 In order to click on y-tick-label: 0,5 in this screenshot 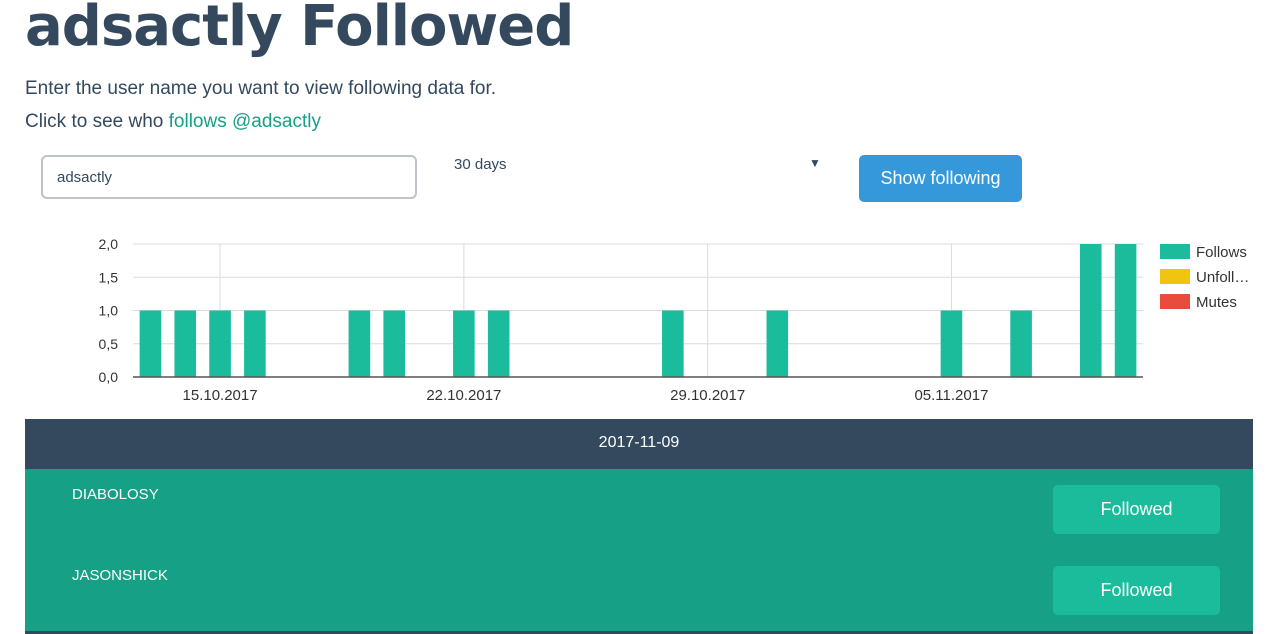, I will do `click(109, 344)`.